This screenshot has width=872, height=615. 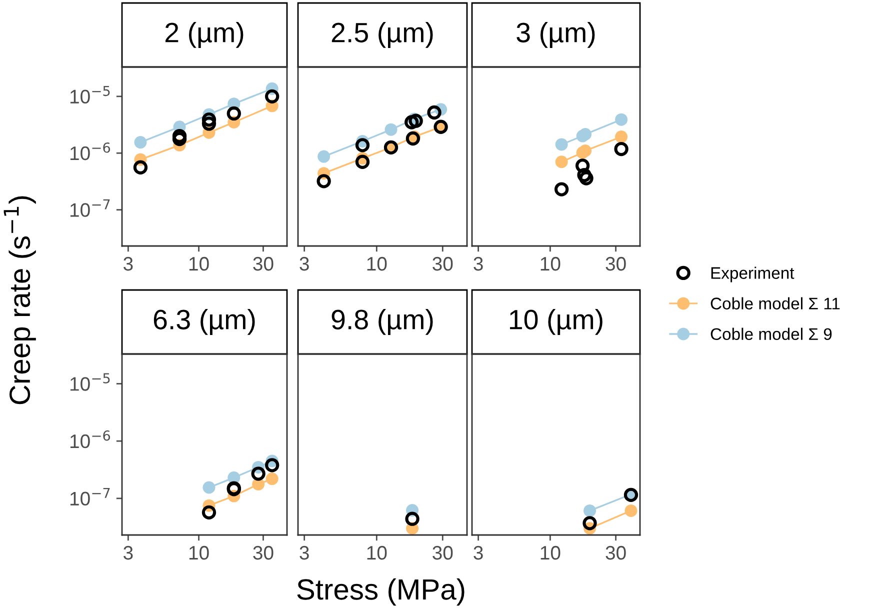 What do you see at coordinates (752, 274) in the screenshot?
I see `legend-label: Experiment` at bounding box center [752, 274].